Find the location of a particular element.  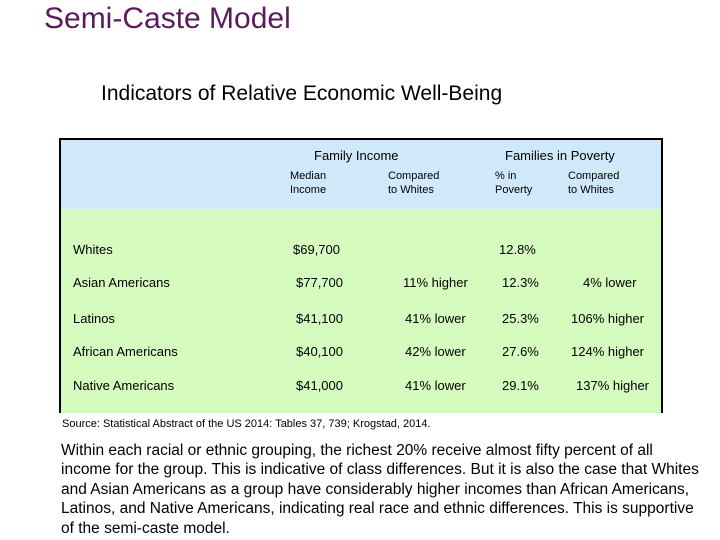

row-poverty-latinos: 25.3% is located at coordinates (520, 318).